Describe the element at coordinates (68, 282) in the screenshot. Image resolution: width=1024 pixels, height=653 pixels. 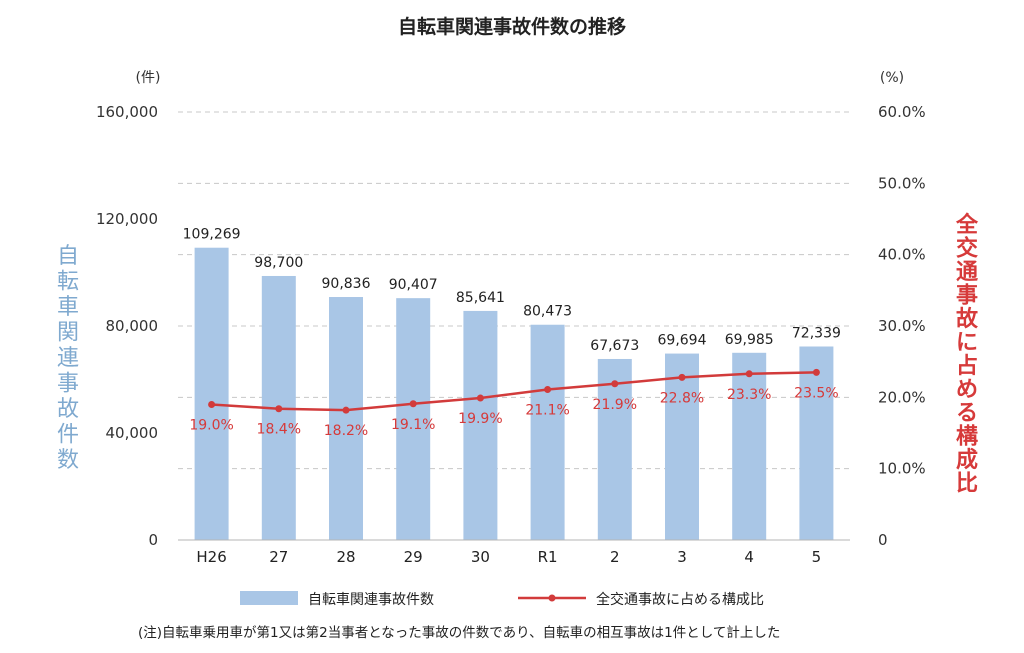
I see `left-axis-label-char-1: 転` at that location.